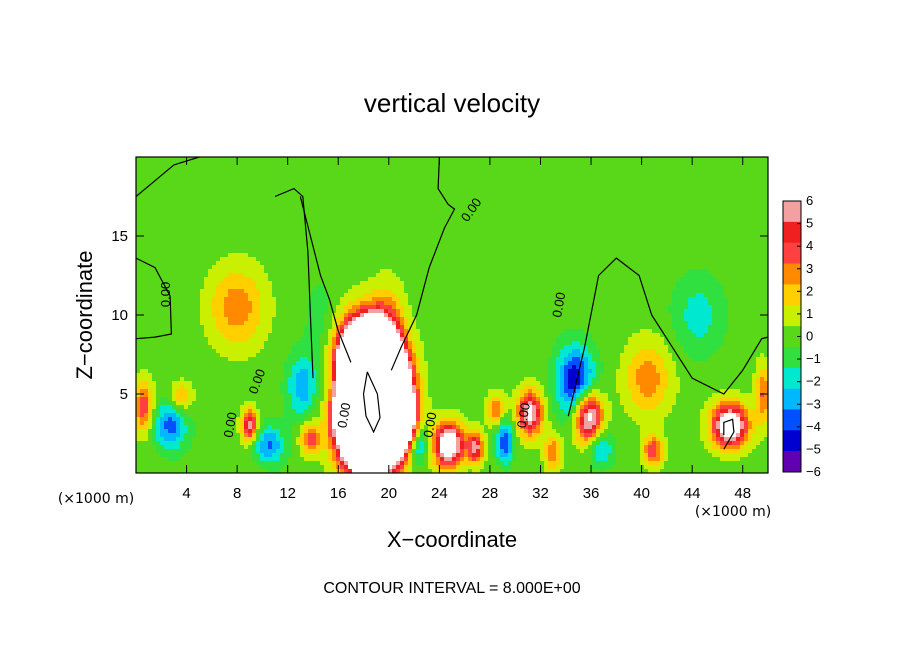 This screenshot has width=904, height=654. Describe the element at coordinates (190, 207) in the screenshot. I see `field-cell-1909` at that location.